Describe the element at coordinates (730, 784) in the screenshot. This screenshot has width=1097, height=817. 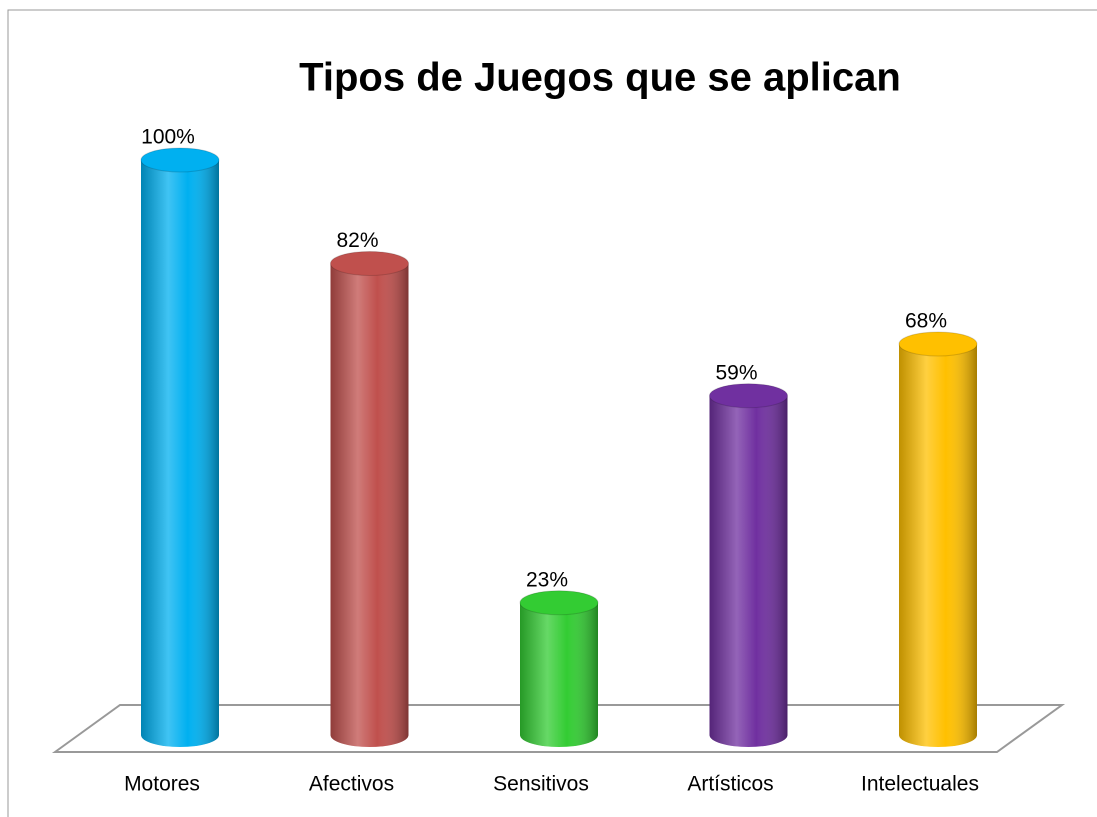
I see `x-tick-label: Artísticos` at that location.